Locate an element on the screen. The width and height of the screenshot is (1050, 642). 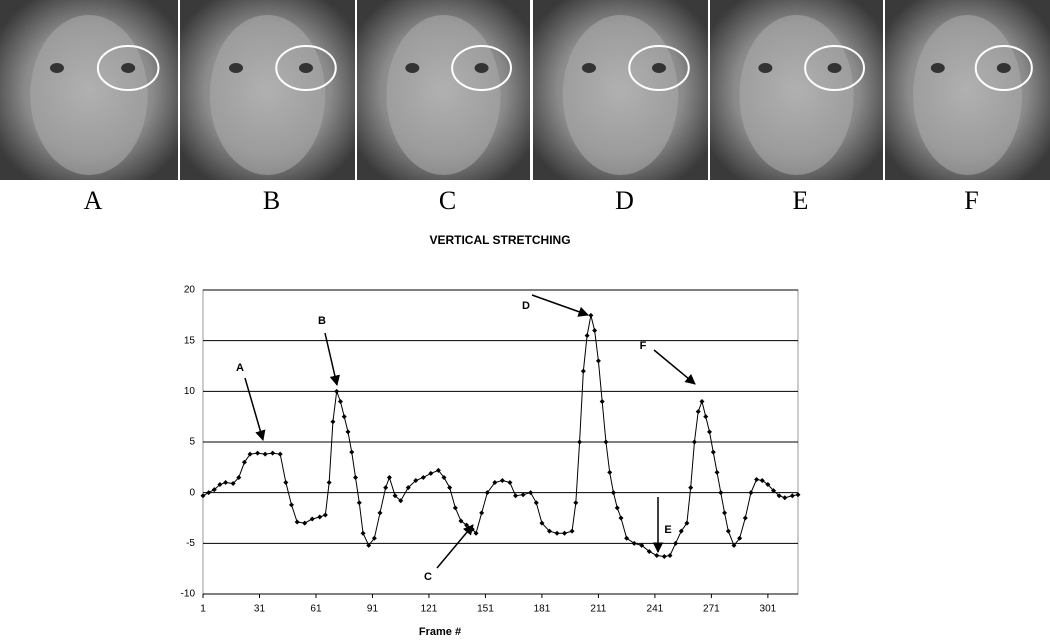
annotation: B is located at coordinates (322, 321).